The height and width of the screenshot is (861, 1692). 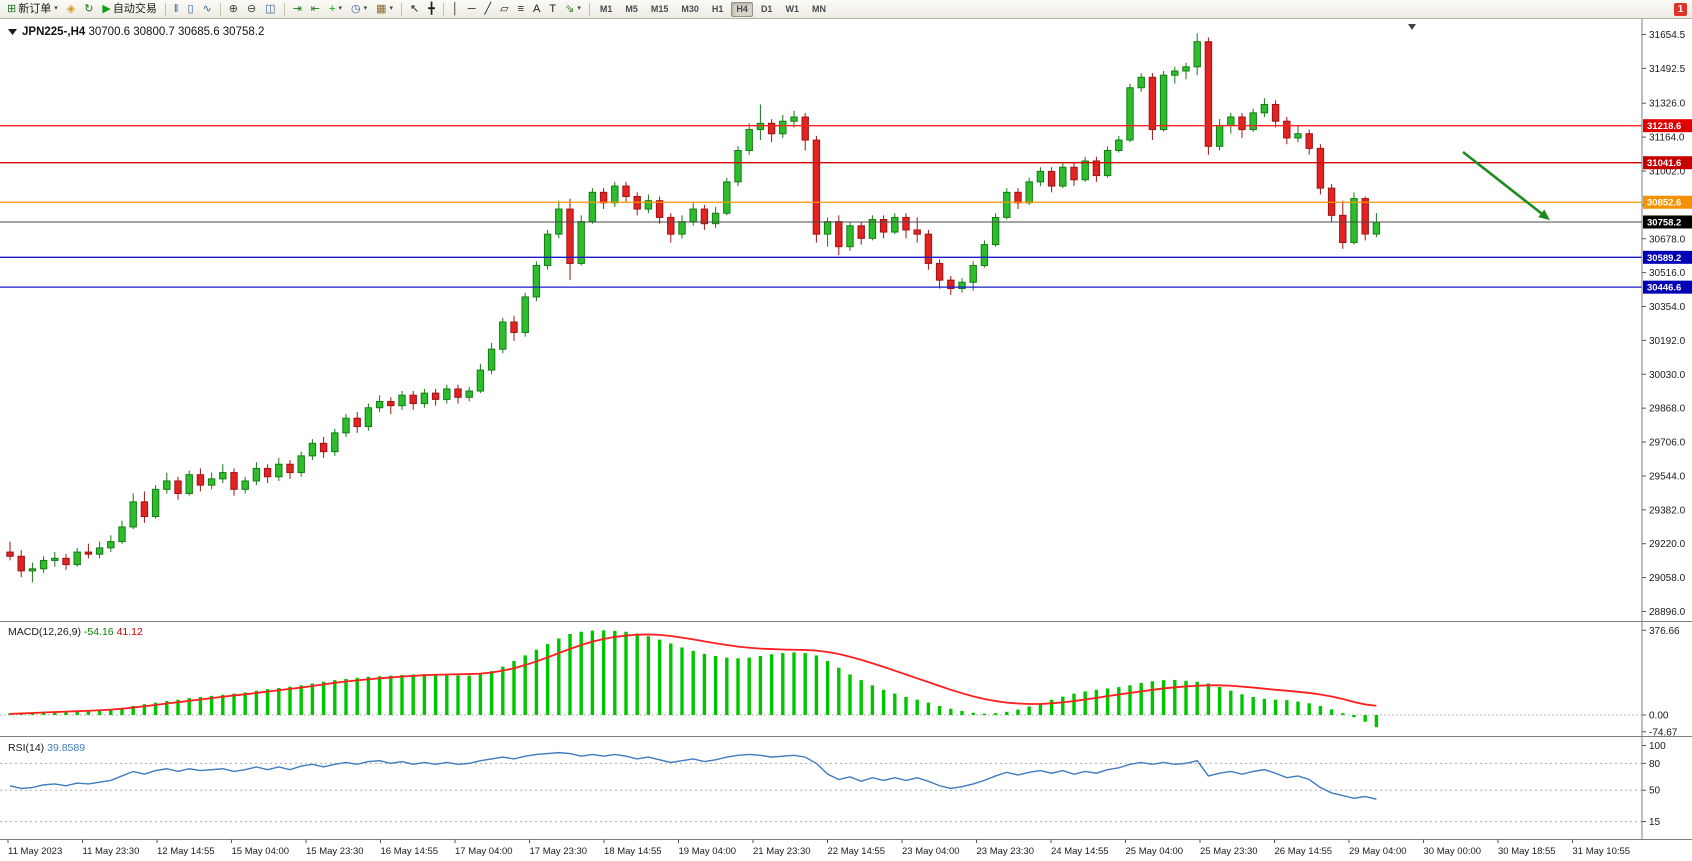 I want to click on rsi-line, so click(x=693, y=775).